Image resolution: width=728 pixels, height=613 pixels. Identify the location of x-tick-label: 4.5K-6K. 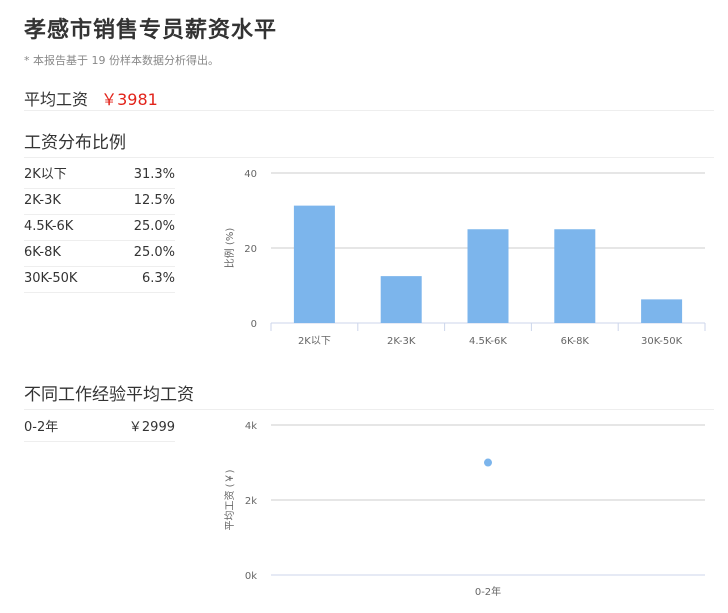
(488, 341).